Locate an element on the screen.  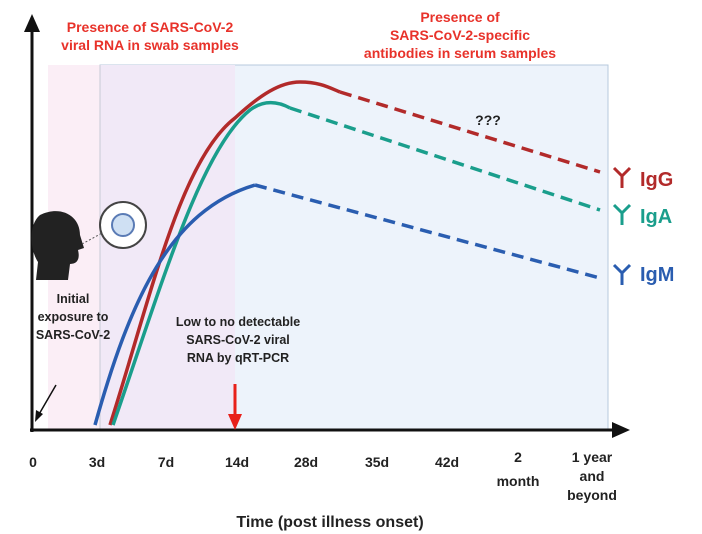
exposure-arrow is located at coordinates (47, 400).